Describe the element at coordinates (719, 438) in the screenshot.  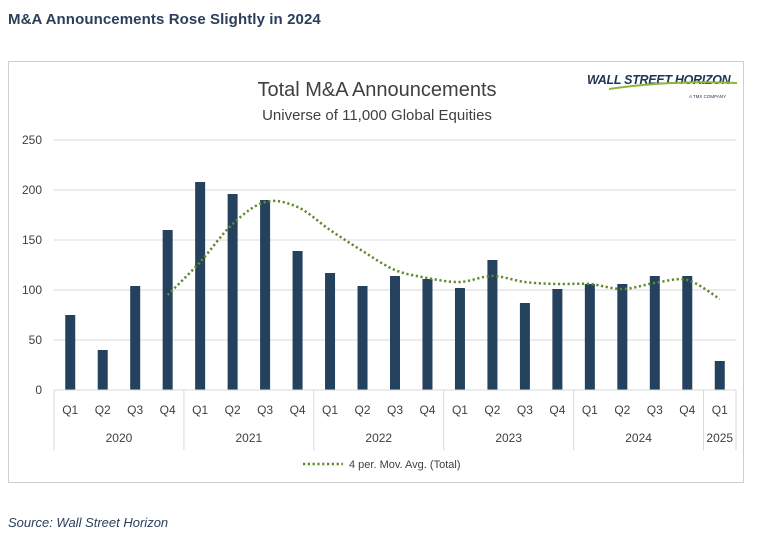
I see `x-year-label: 2025` at that location.